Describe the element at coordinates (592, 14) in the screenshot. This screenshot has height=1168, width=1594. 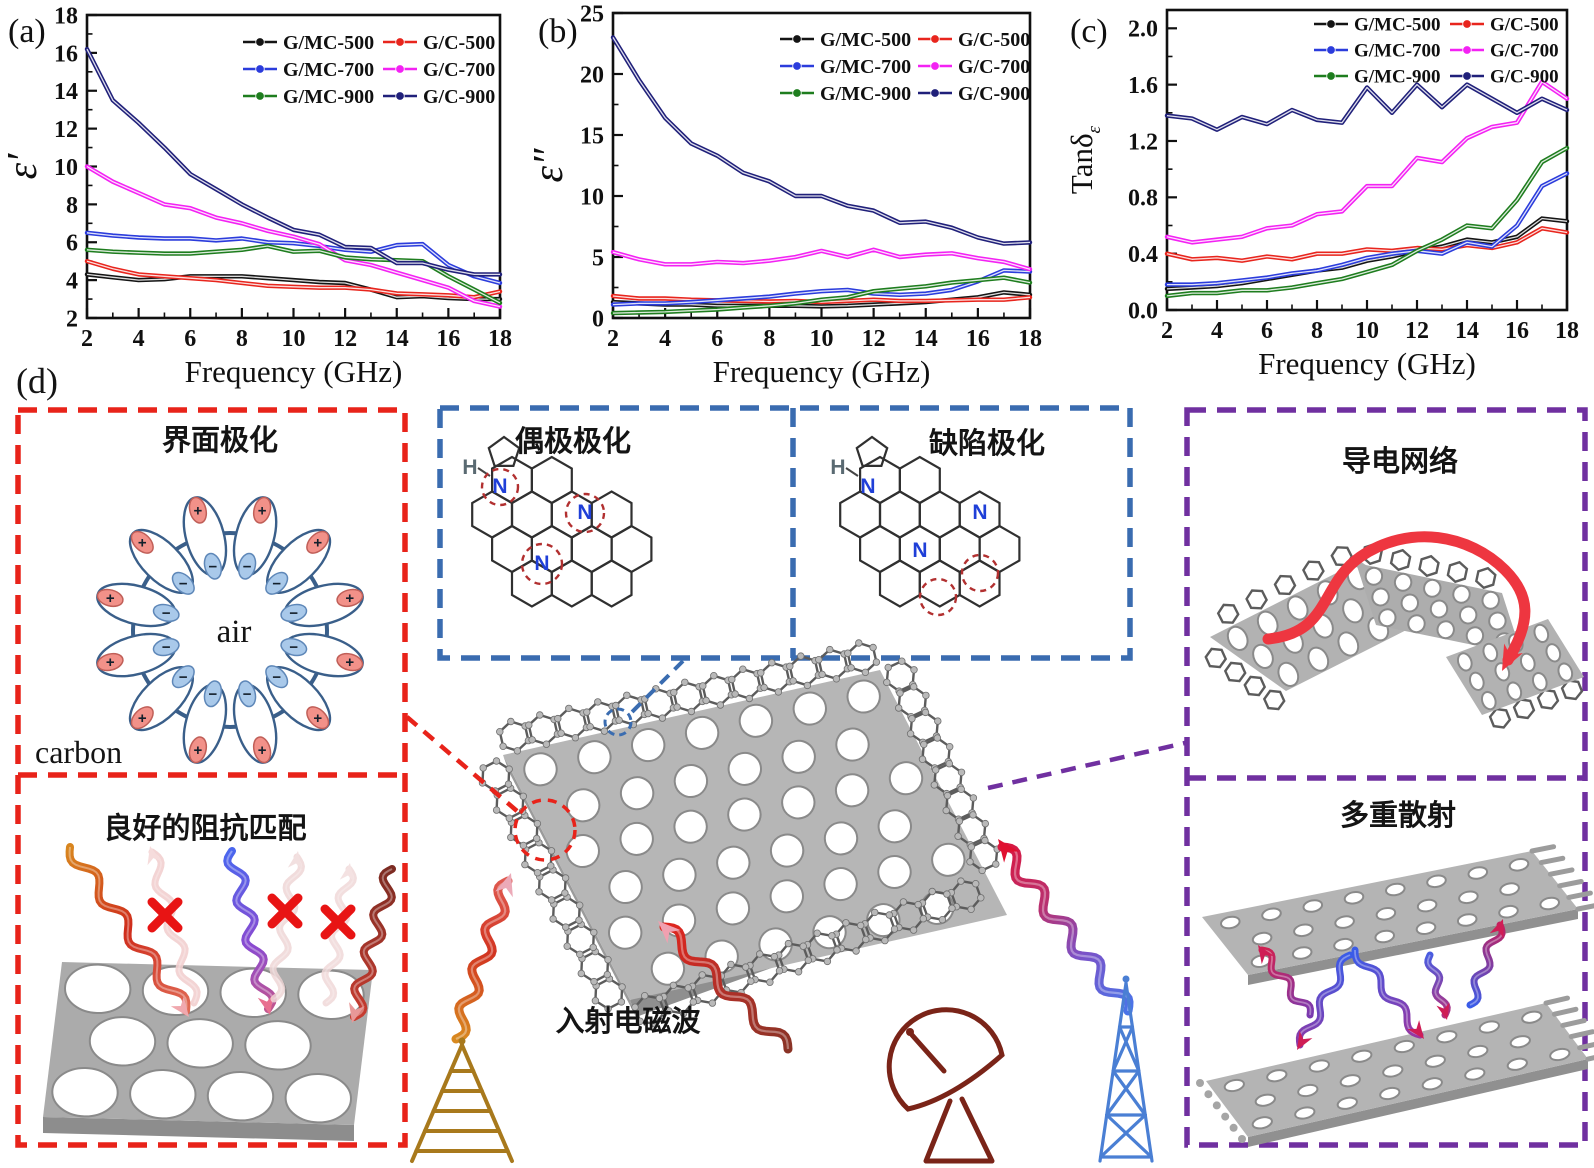
I see `y-tick-label: 25` at that location.